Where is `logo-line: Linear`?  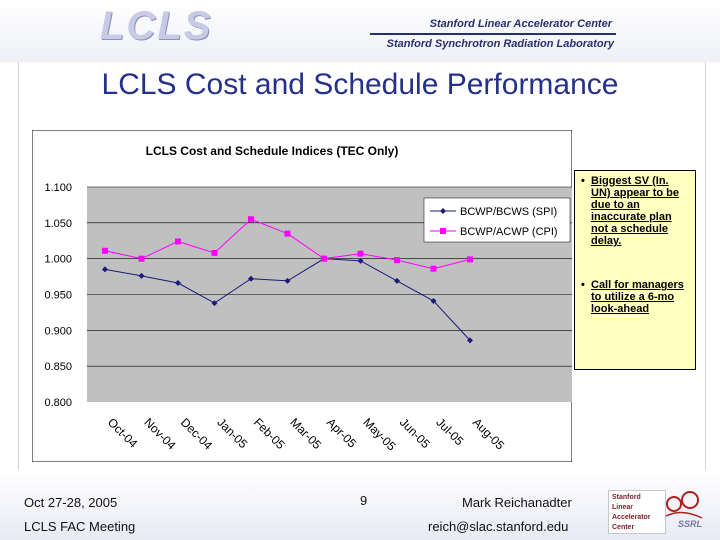 logo-line: Linear is located at coordinates (623, 507).